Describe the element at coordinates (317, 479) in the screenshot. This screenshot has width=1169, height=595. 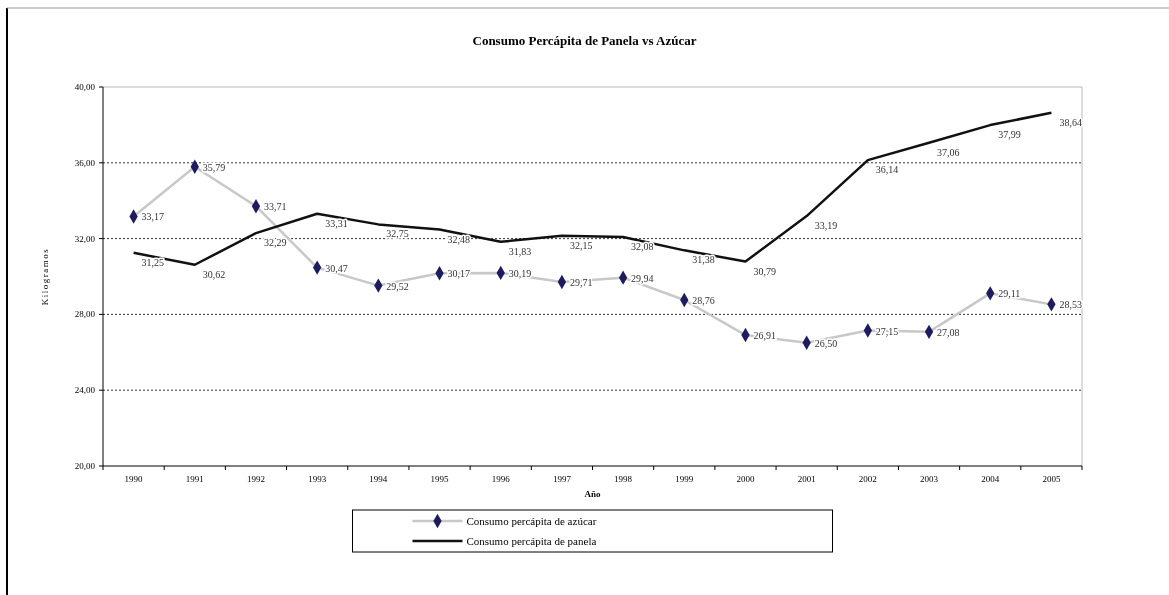
I see `x-tick-label: 1993` at that location.